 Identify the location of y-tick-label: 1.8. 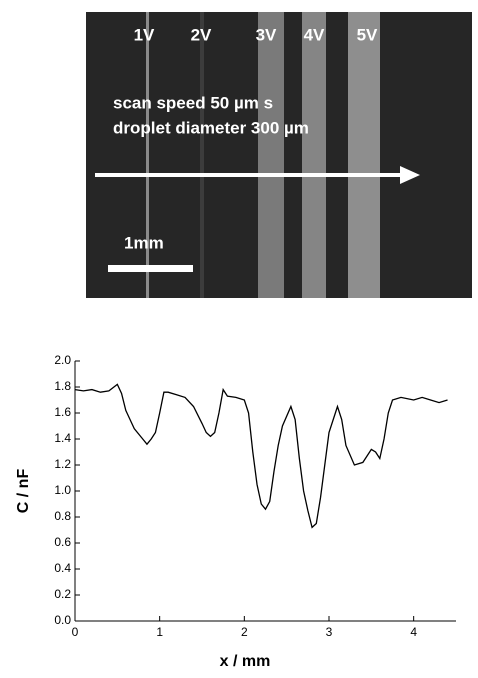
(62, 386).